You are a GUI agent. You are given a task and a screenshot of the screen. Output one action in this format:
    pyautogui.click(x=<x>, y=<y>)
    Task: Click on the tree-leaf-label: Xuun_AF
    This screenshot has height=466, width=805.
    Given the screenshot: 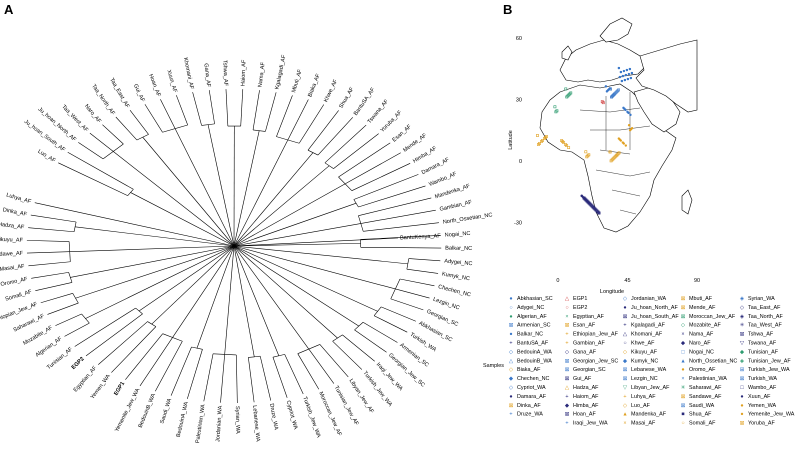 What is the action you would take?
    pyautogui.click(x=171, y=81)
    